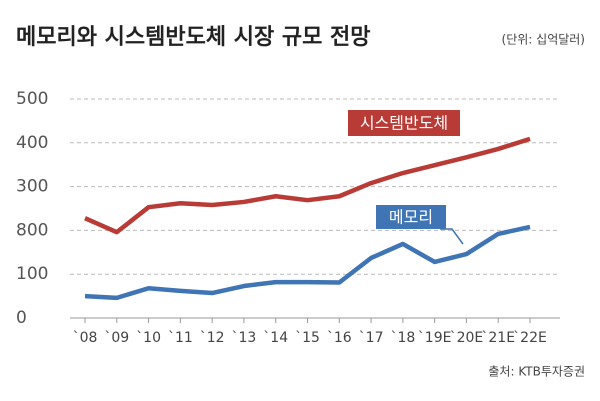  I want to click on x-tick-label: `18, so click(402, 338).